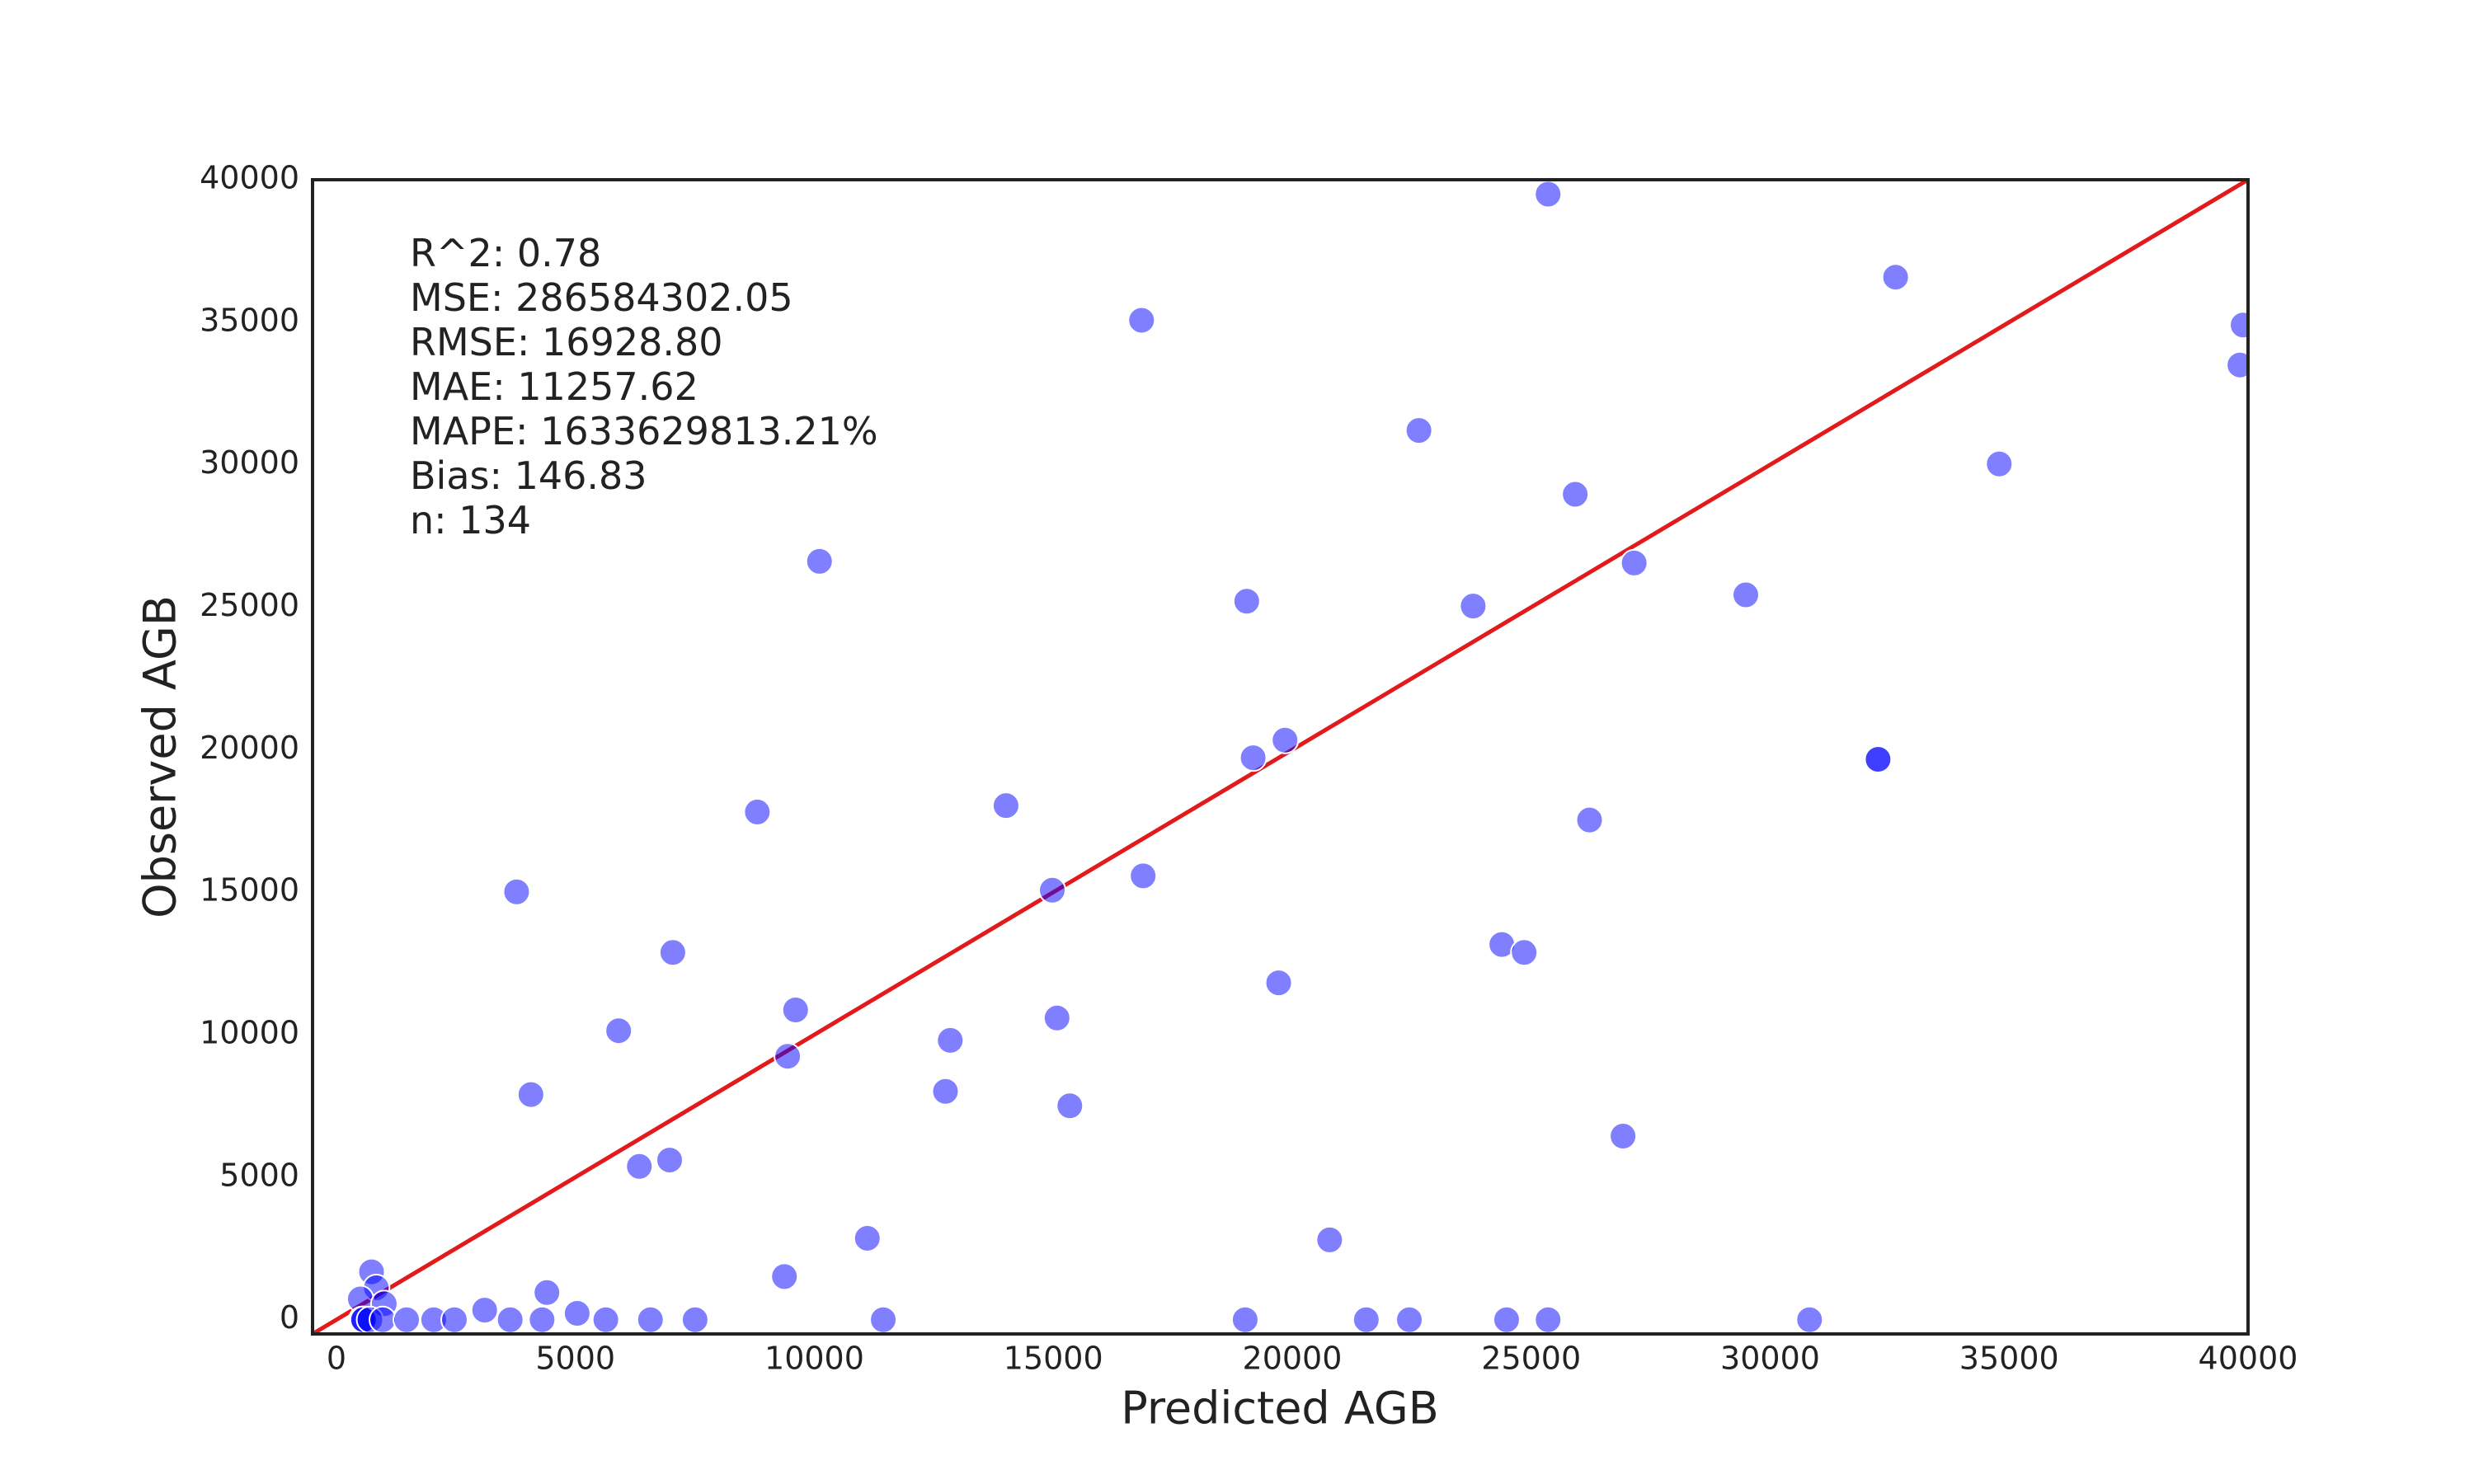 The image size is (2474, 1484). Describe the element at coordinates (1531, 1359) in the screenshot. I see `x-tick-label: 25000` at that location.